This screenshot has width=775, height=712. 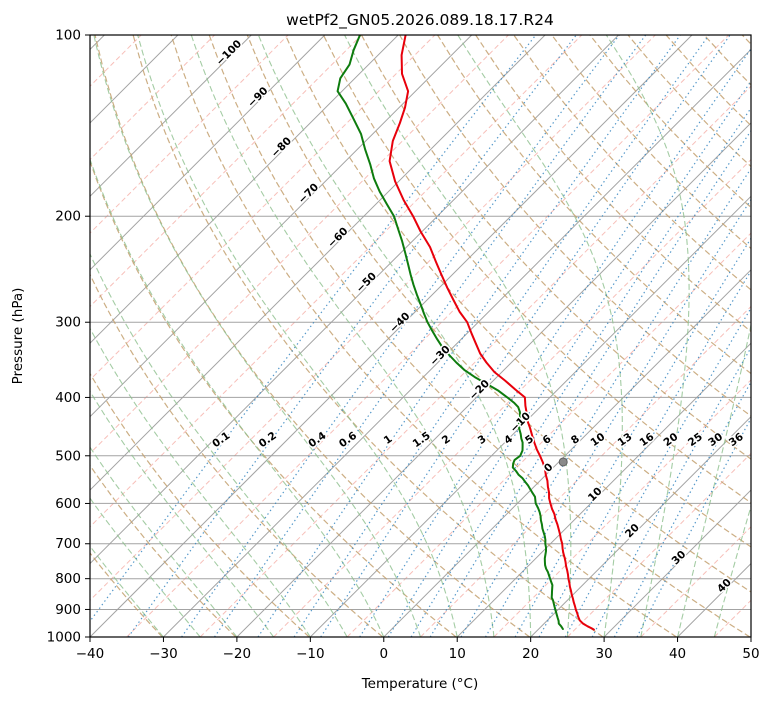 What do you see at coordinates (281, 147) in the screenshot?
I see `isotherm-label: −80` at bounding box center [281, 147].